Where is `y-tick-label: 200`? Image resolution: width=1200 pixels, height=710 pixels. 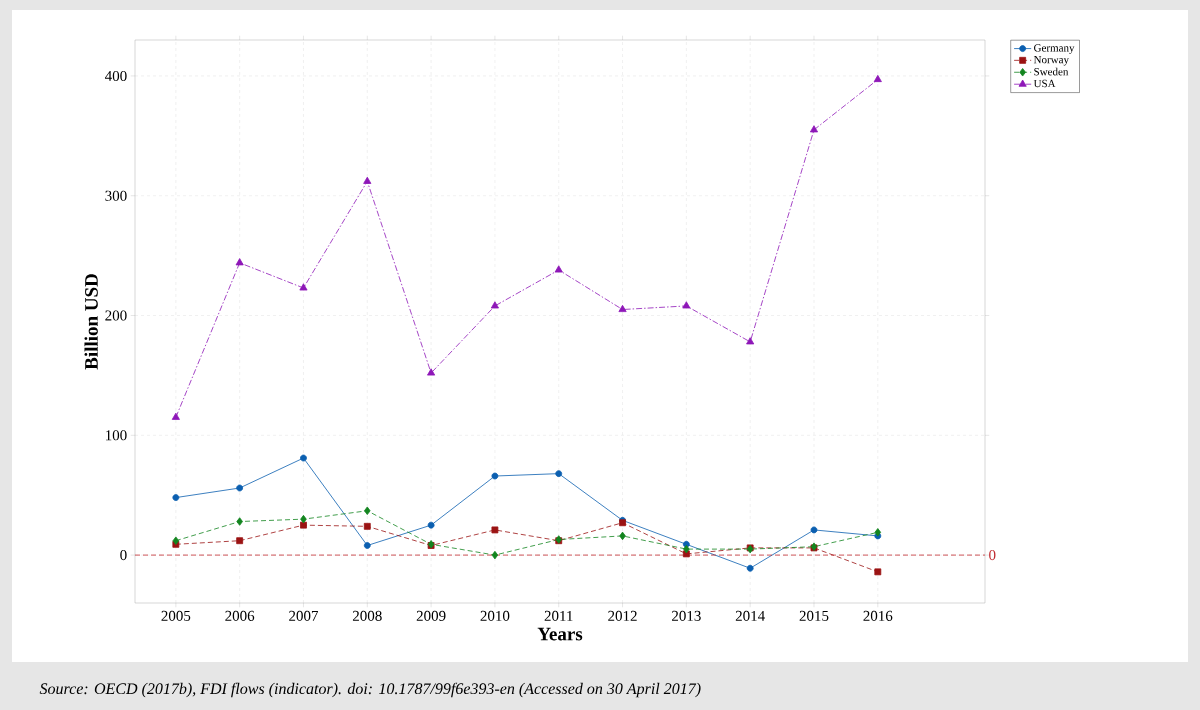 y-tick-label: 200 is located at coordinates (116, 315).